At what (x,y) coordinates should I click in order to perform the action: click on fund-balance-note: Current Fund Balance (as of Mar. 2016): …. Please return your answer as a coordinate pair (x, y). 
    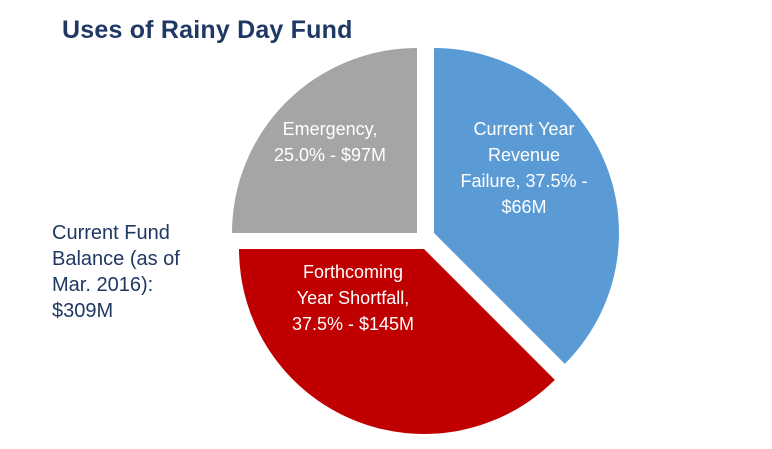
    Looking at the image, I should click on (127, 272).